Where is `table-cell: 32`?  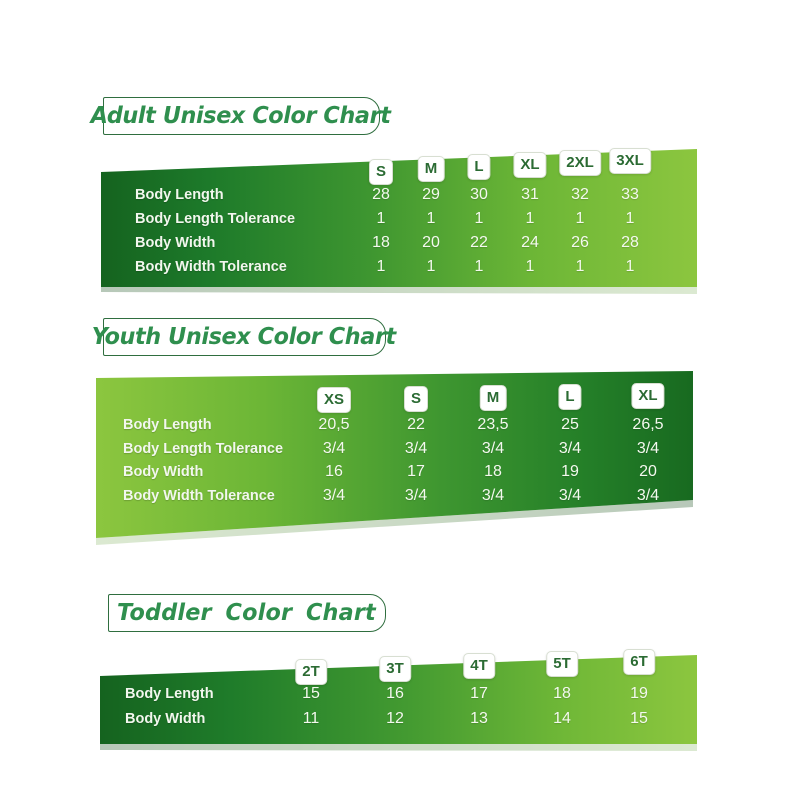 table-cell: 32 is located at coordinates (580, 194).